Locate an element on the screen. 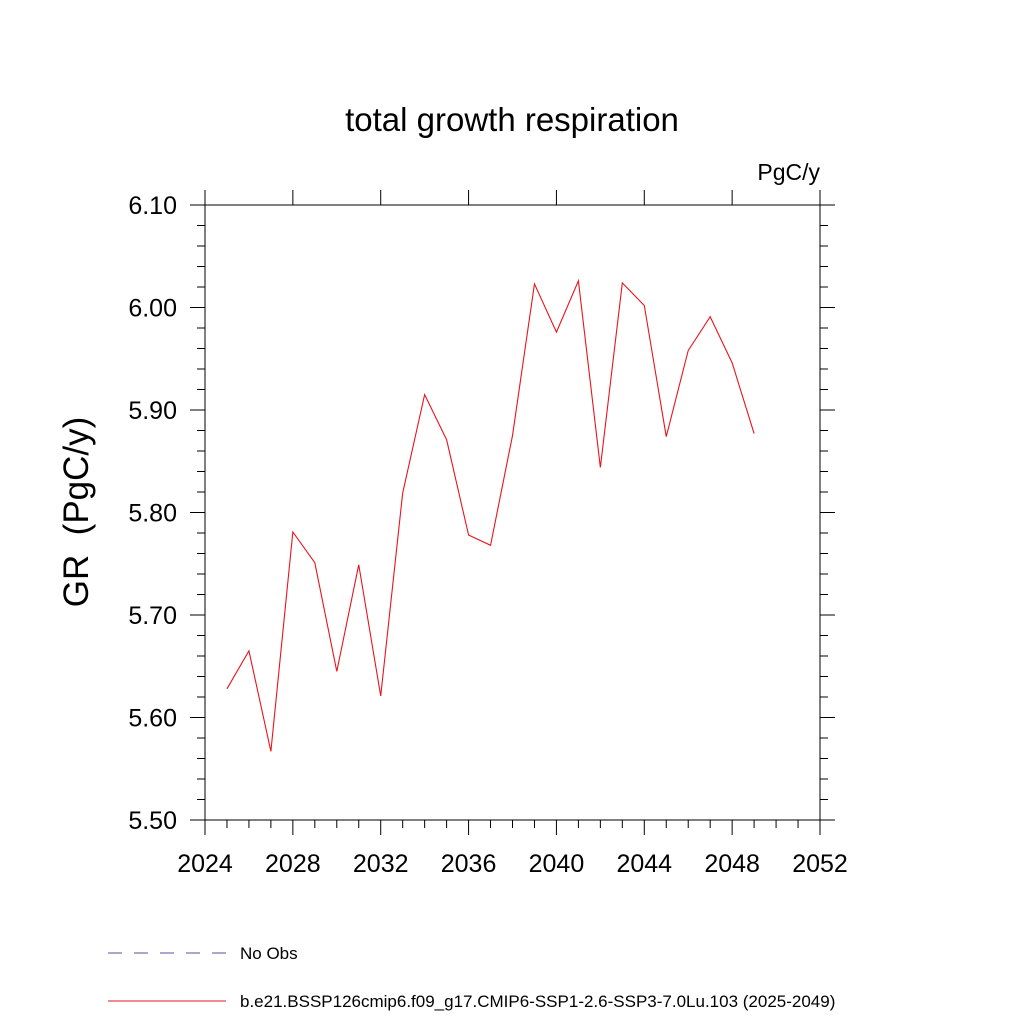  legend-label: No Obs is located at coordinates (269, 953).